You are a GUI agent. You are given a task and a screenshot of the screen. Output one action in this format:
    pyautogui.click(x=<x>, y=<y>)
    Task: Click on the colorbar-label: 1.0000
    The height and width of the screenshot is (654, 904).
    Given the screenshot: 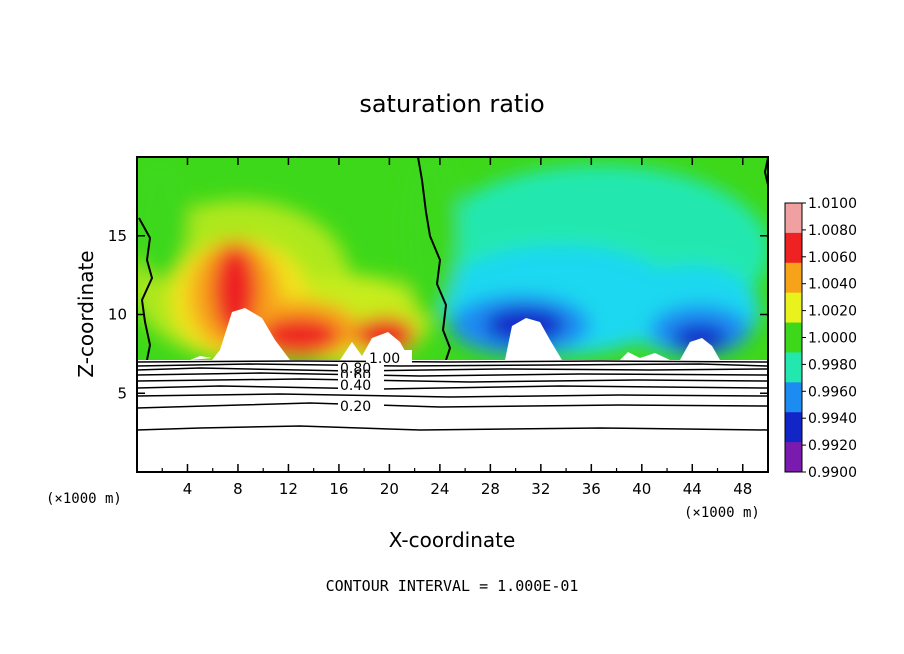 What is the action you would take?
    pyautogui.click(x=832, y=339)
    